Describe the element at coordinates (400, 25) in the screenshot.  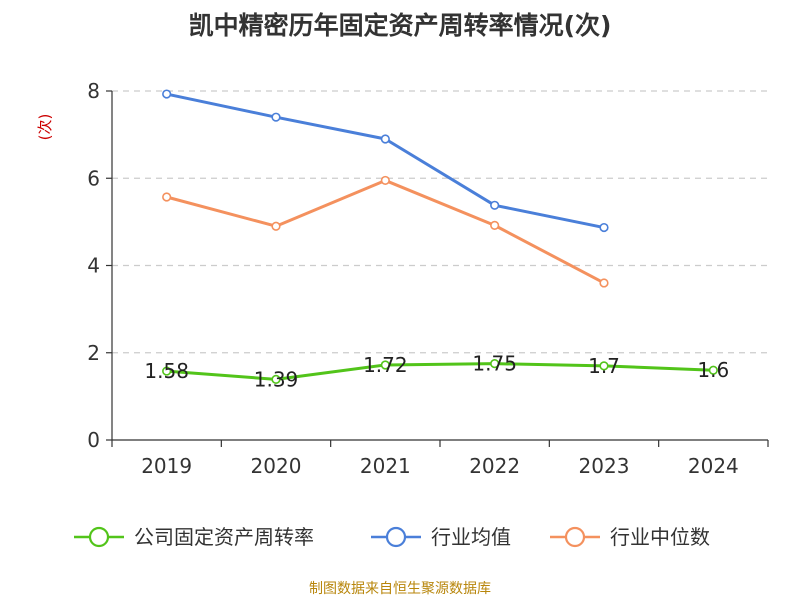
I see `chart-title: 凯中精密历年固定资产周转率情况(次)` at that location.